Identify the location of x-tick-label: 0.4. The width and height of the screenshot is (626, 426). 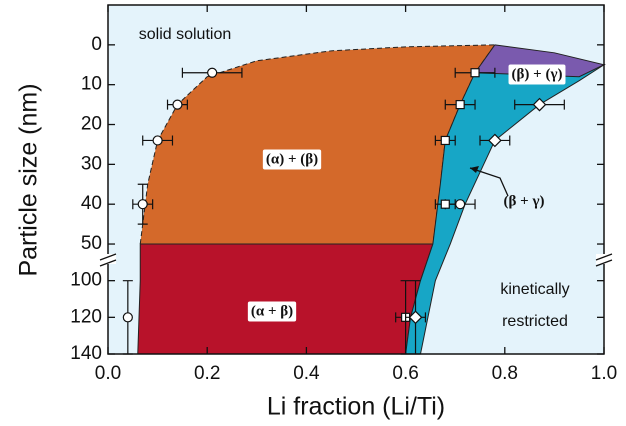
(306, 373).